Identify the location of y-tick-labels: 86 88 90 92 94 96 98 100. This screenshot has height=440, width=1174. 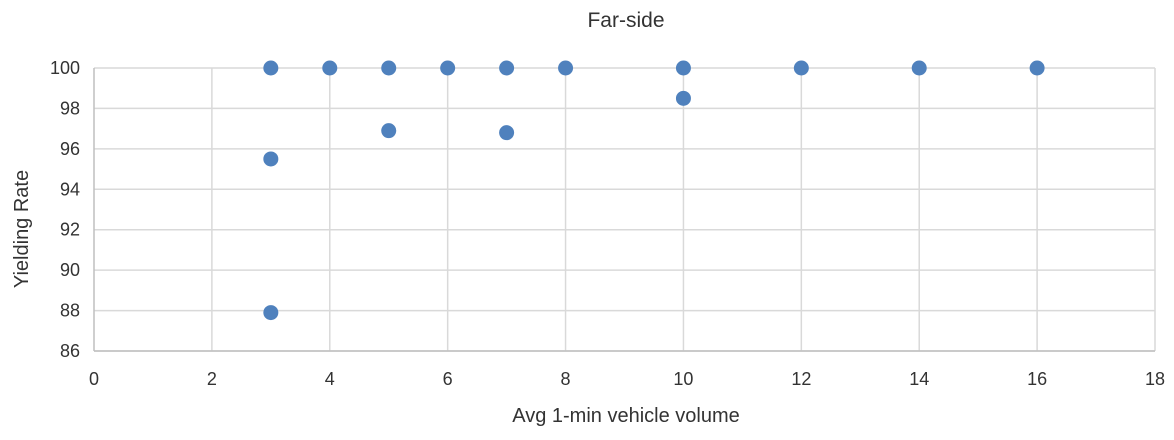
(65, 209).